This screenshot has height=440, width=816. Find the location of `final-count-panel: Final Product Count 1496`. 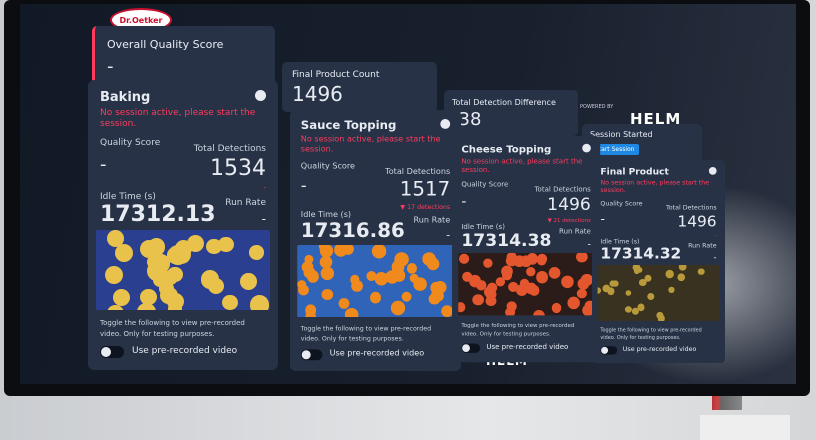

final-count-panel: Final Product Count 1496 is located at coordinates (359, 87).